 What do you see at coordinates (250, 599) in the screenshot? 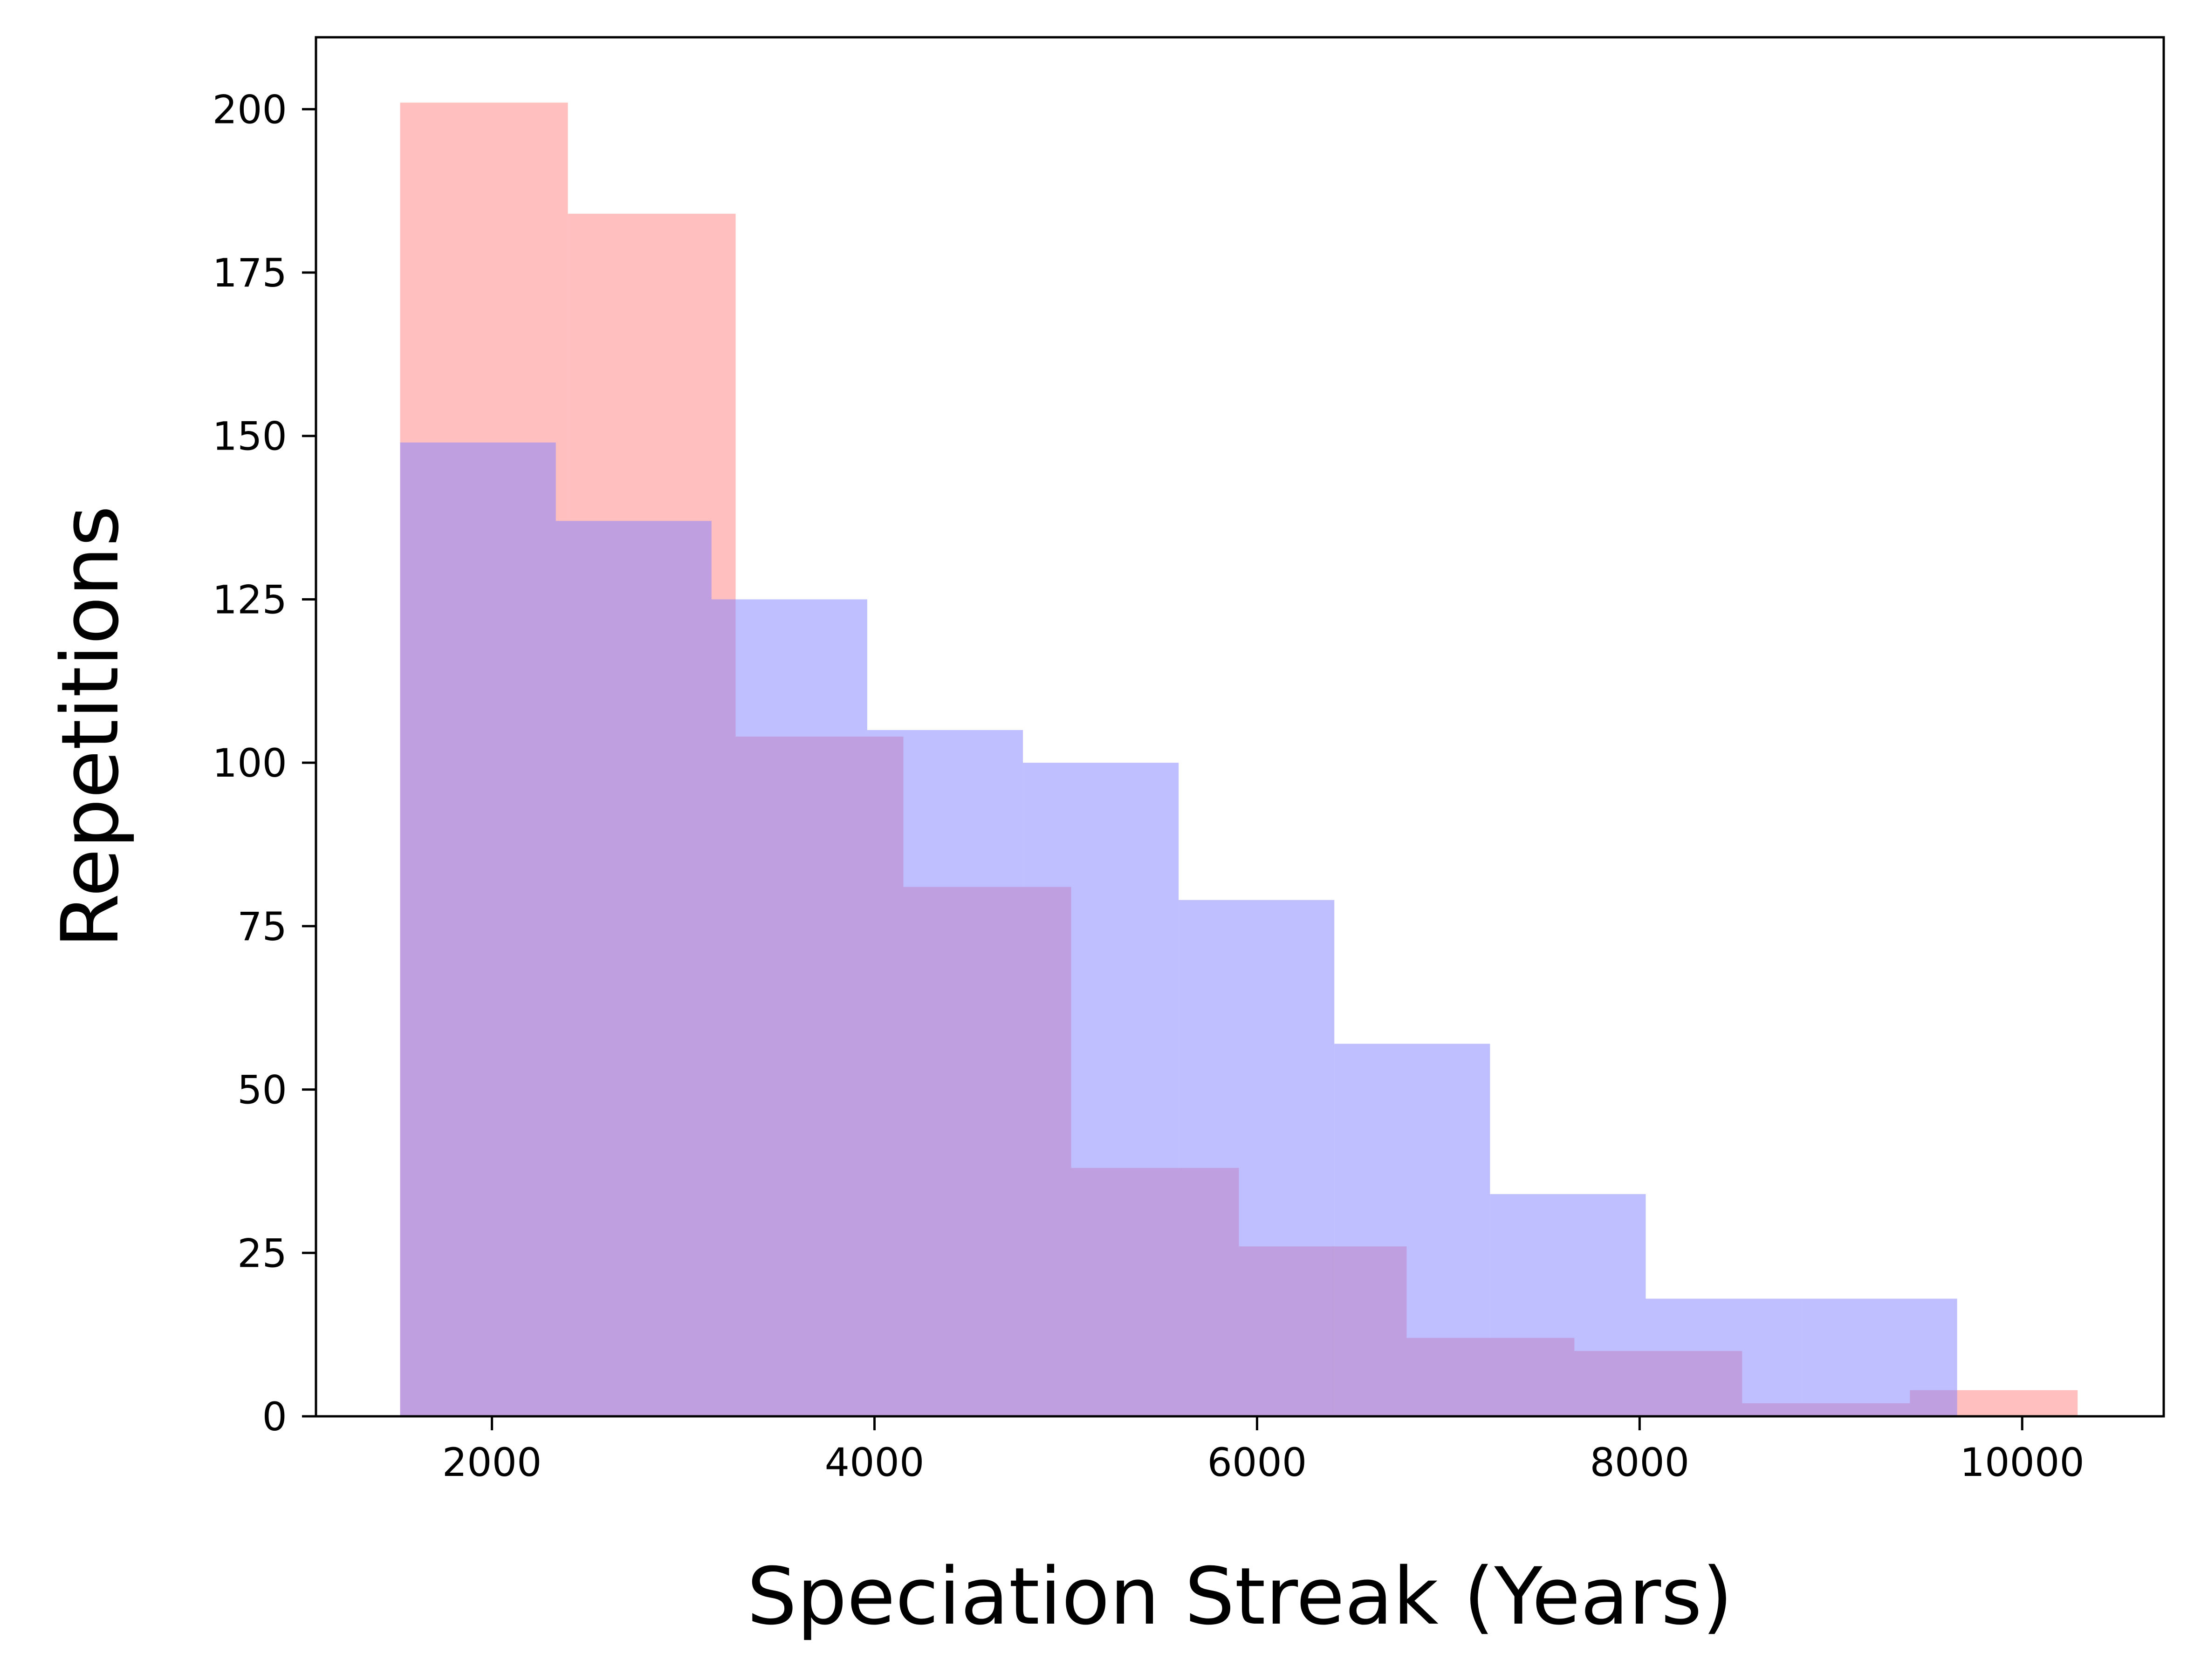
I see `y-tick-label: 125` at bounding box center [250, 599].